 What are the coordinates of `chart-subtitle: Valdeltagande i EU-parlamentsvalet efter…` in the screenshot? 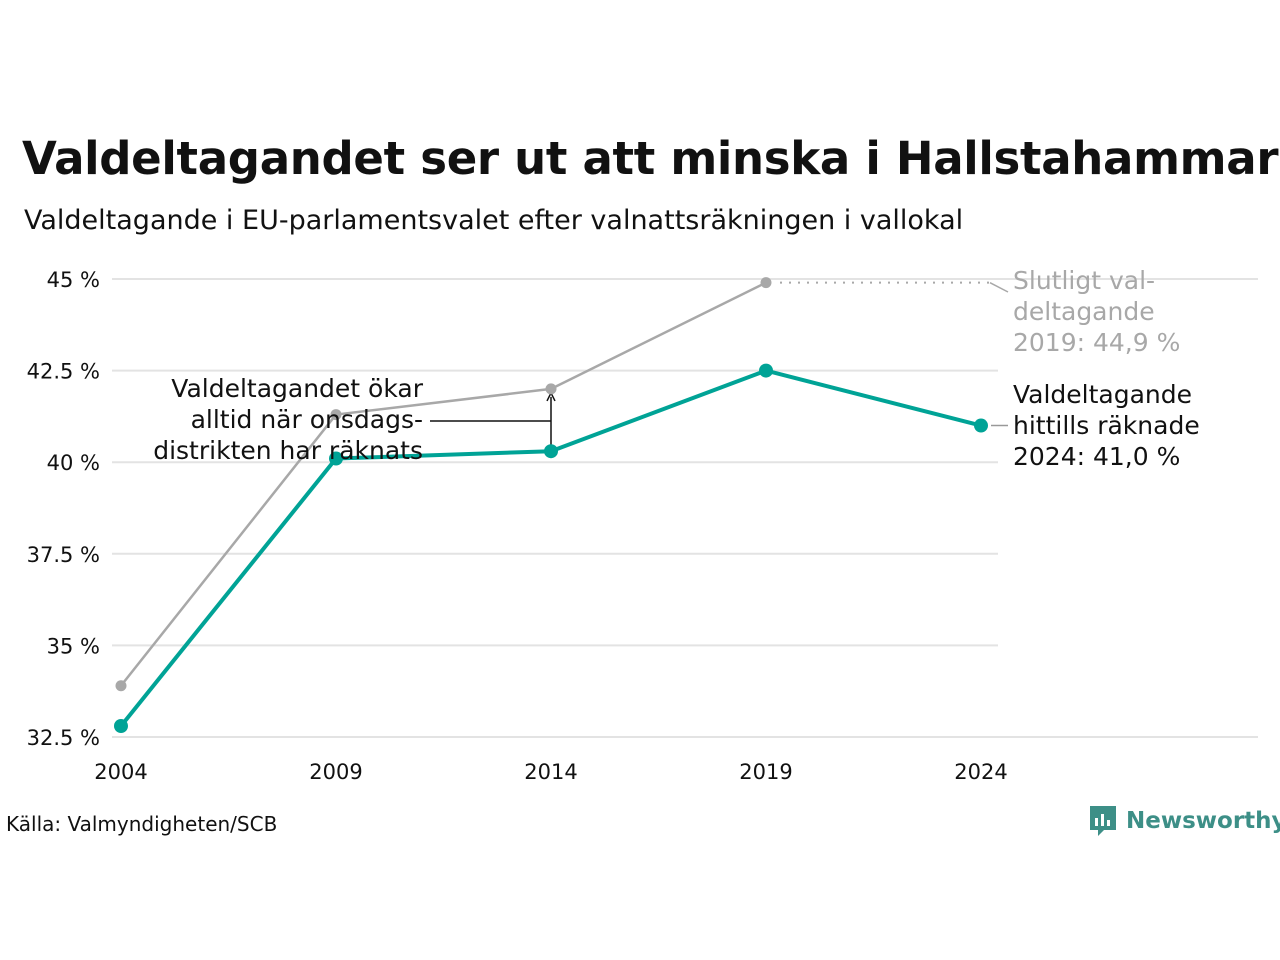 It's located at (494, 220).